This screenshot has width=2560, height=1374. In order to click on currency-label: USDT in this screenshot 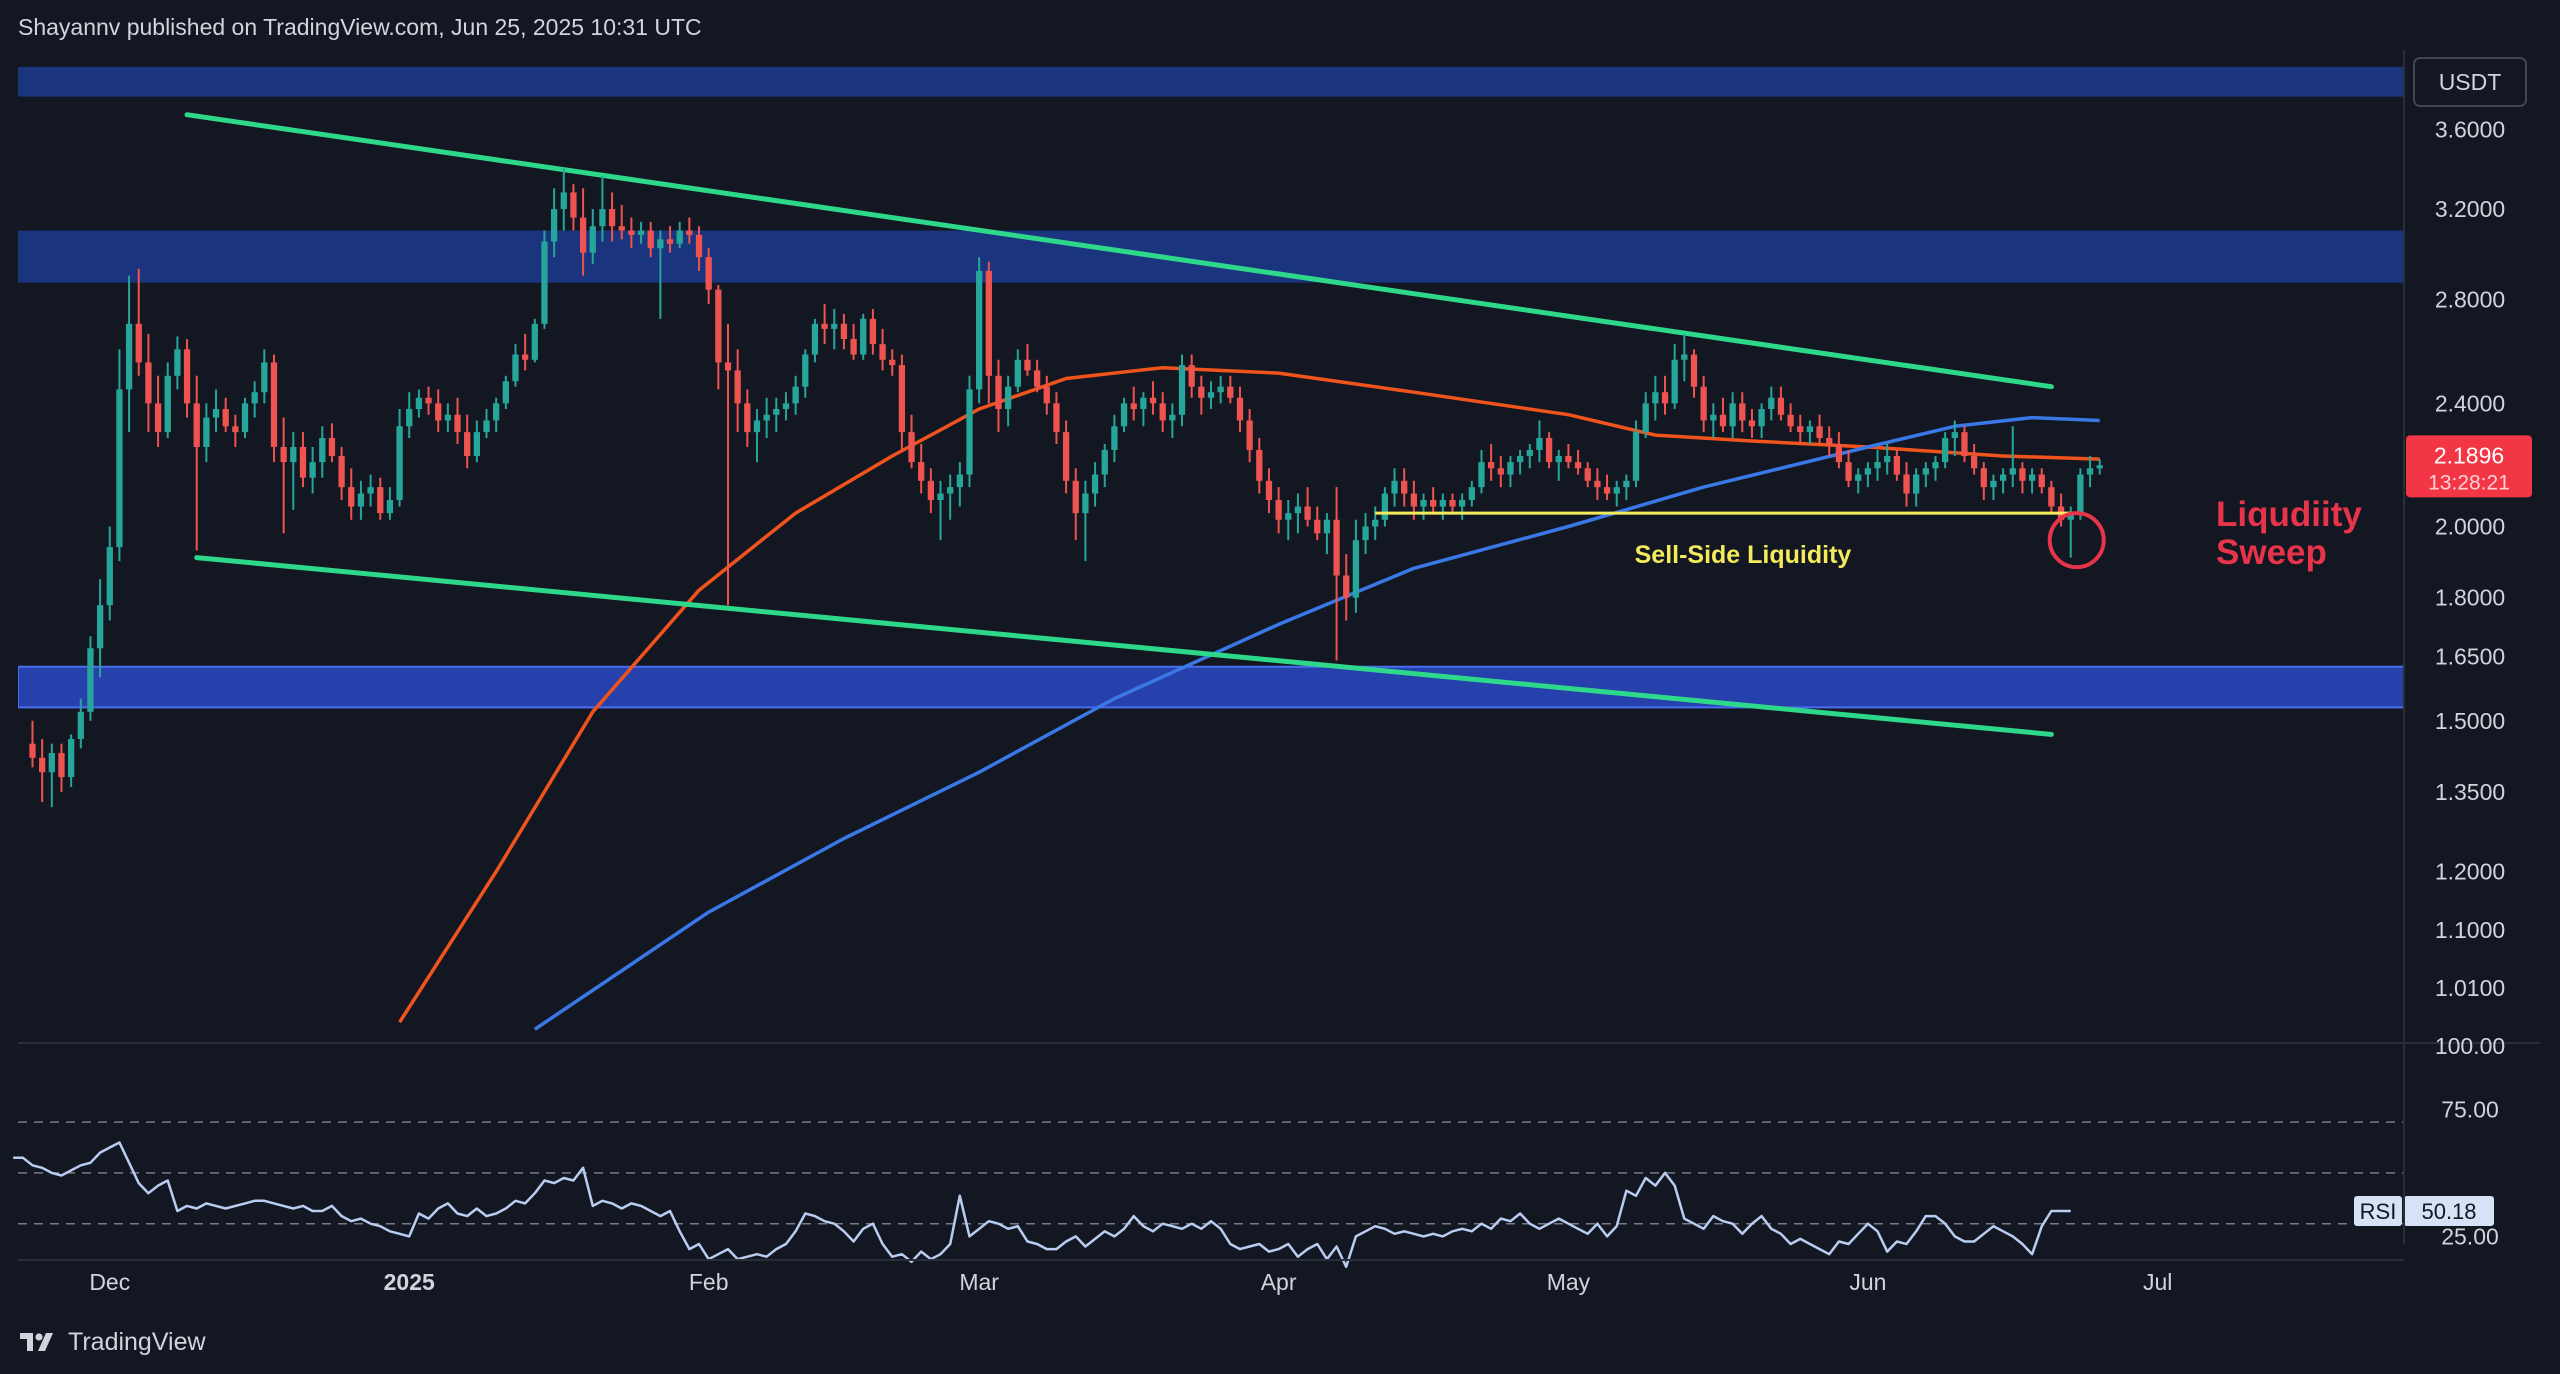, I will do `click(2470, 82)`.